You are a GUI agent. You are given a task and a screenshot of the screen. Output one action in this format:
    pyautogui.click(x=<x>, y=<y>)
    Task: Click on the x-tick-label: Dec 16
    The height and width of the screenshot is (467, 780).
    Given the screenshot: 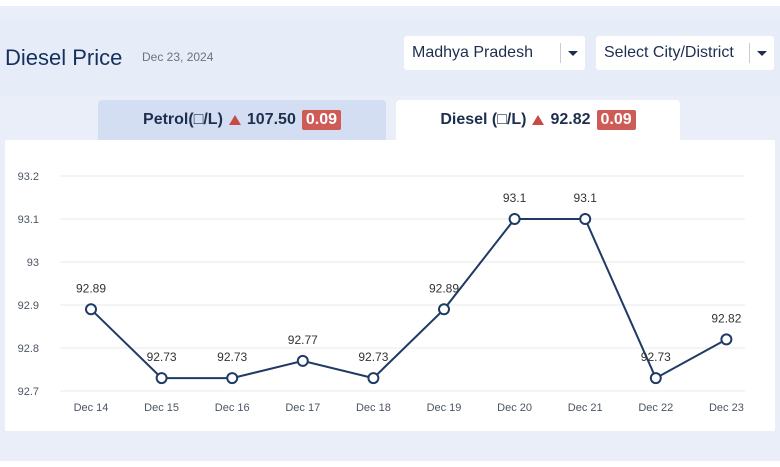 What is the action you would take?
    pyautogui.click(x=232, y=408)
    